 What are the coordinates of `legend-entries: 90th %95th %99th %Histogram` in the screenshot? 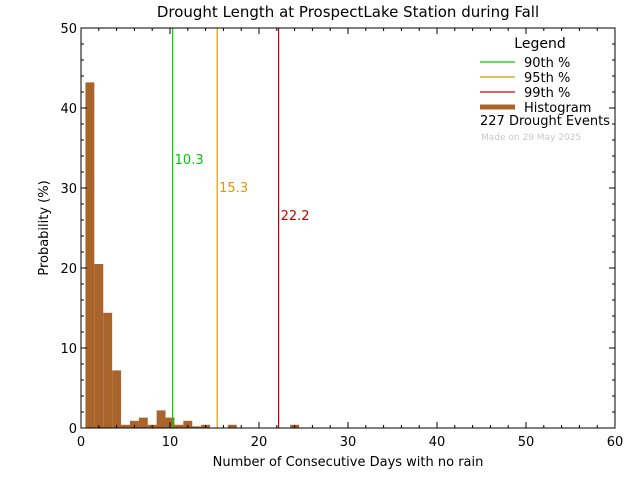 It's located at (535, 86).